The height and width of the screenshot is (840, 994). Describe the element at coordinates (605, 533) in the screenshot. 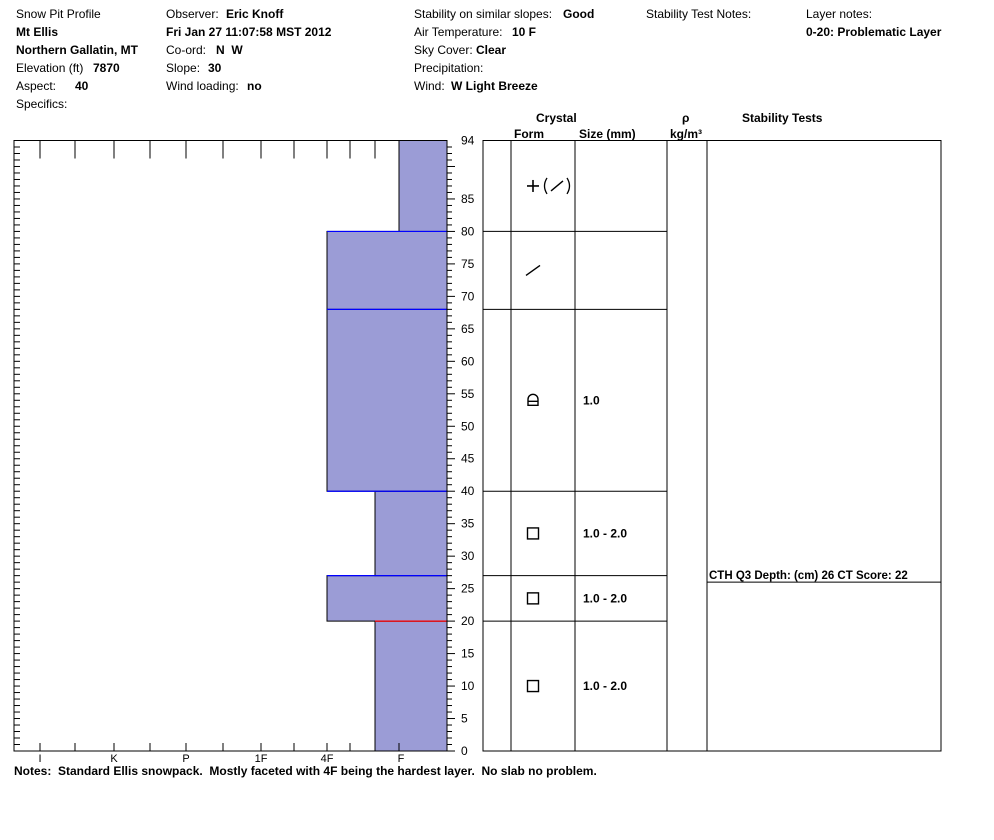

I see `grain-size-label-2: 1.0 - 2.0` at that location.